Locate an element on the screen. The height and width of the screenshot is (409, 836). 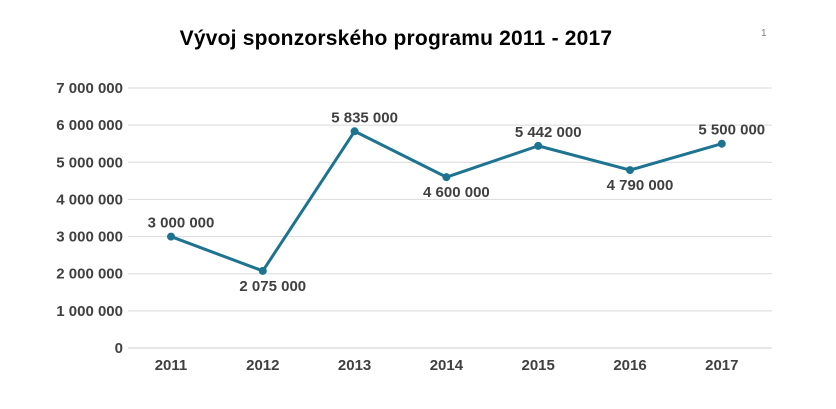
chart-title: Vývoj sponzorského programu 2011 - 2017 is located at coordinates (396, 38).